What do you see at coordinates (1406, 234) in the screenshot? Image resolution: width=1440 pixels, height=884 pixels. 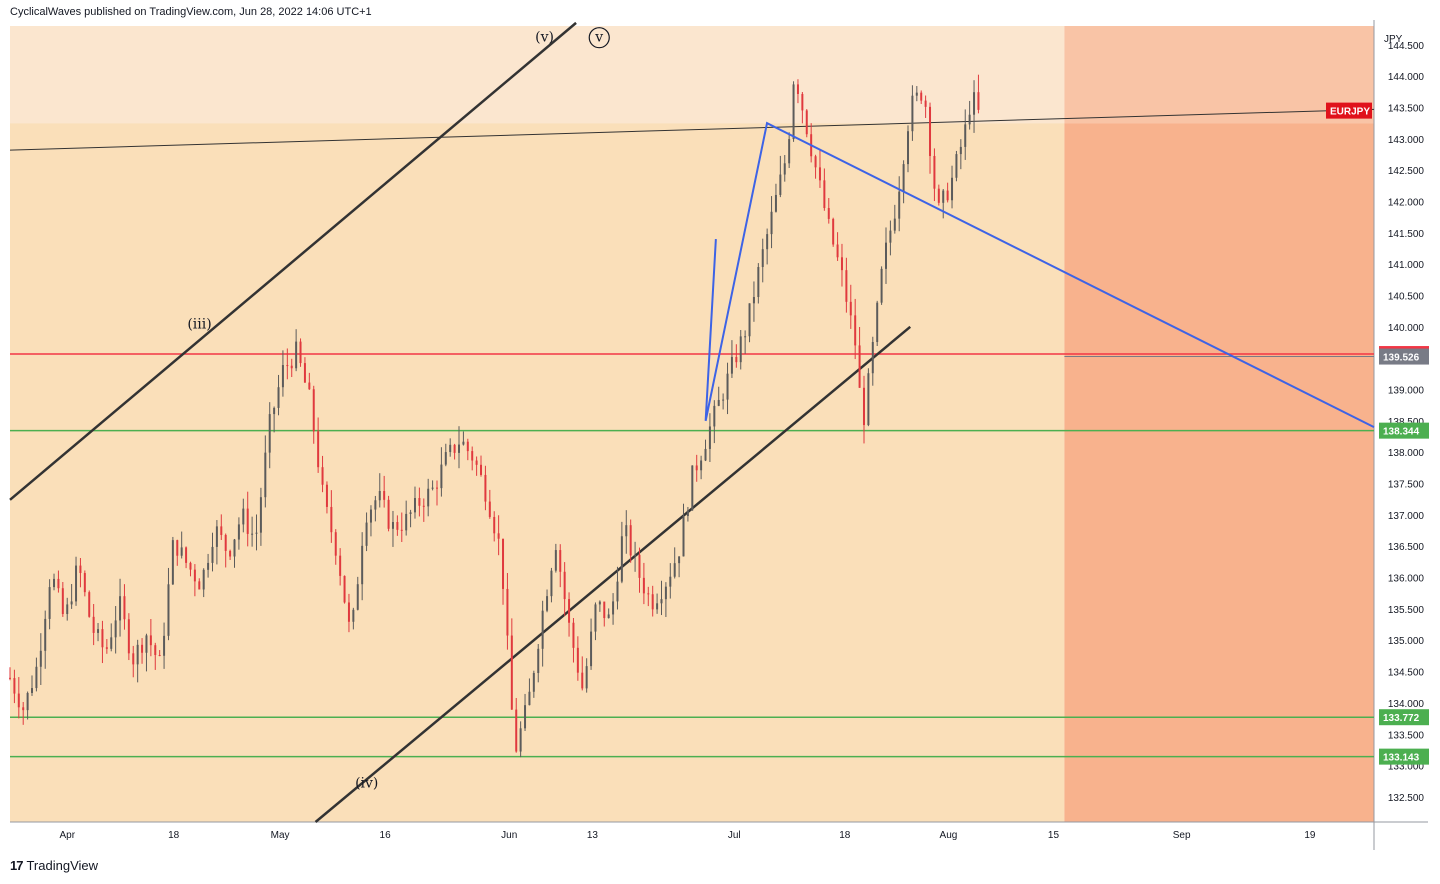 I see `y-tick-label: 141.500` at bounding box center [1406, 234].